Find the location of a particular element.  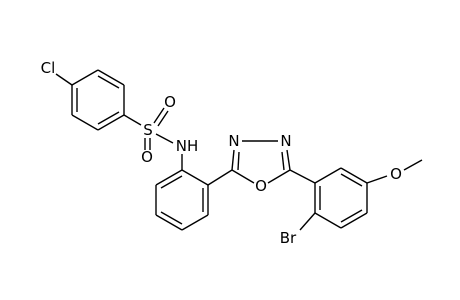

atom-label: NH is located at coordinates (187, 146).